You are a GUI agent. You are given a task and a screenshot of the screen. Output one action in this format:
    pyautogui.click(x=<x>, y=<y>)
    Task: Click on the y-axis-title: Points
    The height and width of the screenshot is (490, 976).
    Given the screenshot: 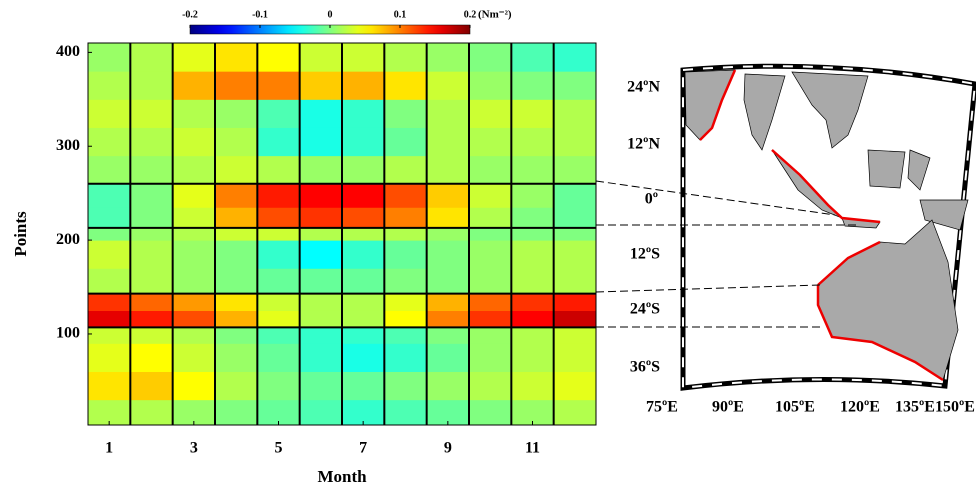 What is the action you would take?
    pyautogui.click(x=20, y=234)
    